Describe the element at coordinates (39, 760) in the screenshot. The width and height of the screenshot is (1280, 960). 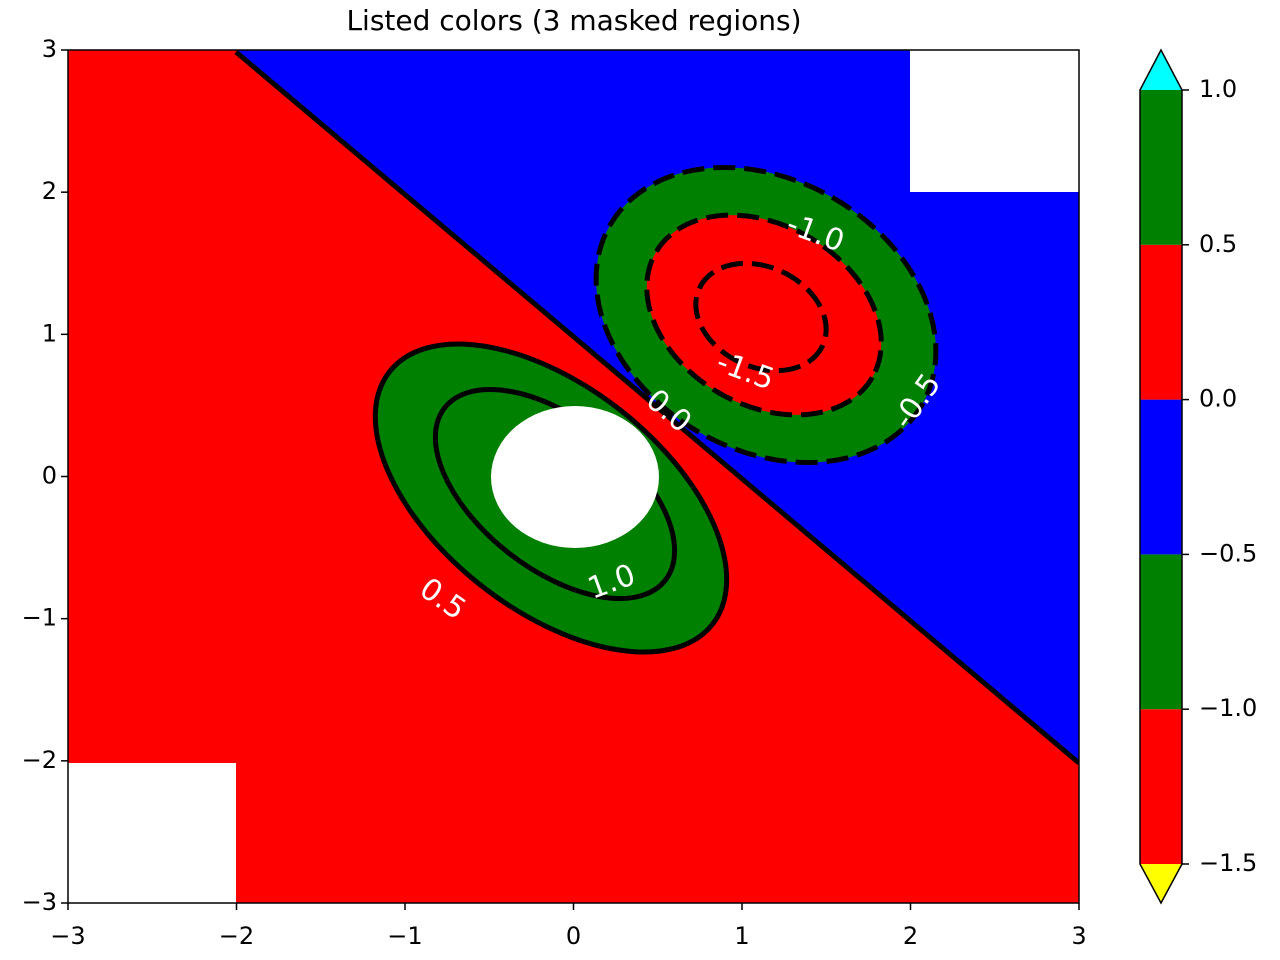
I see `y-tick-label: −2` at that location.